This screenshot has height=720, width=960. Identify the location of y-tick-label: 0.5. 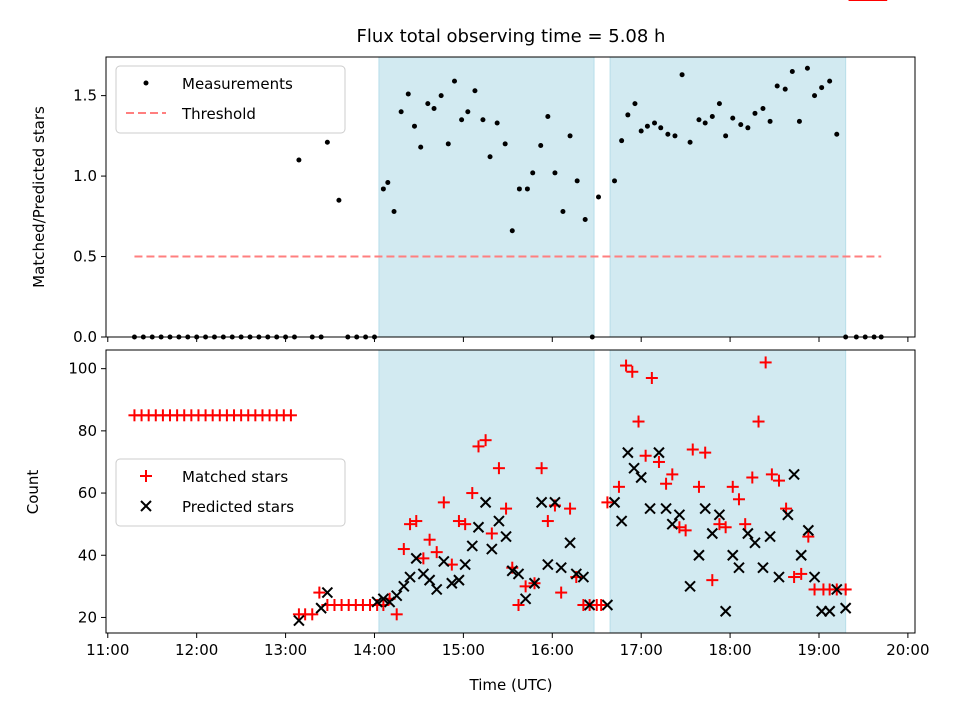
(85, 257).